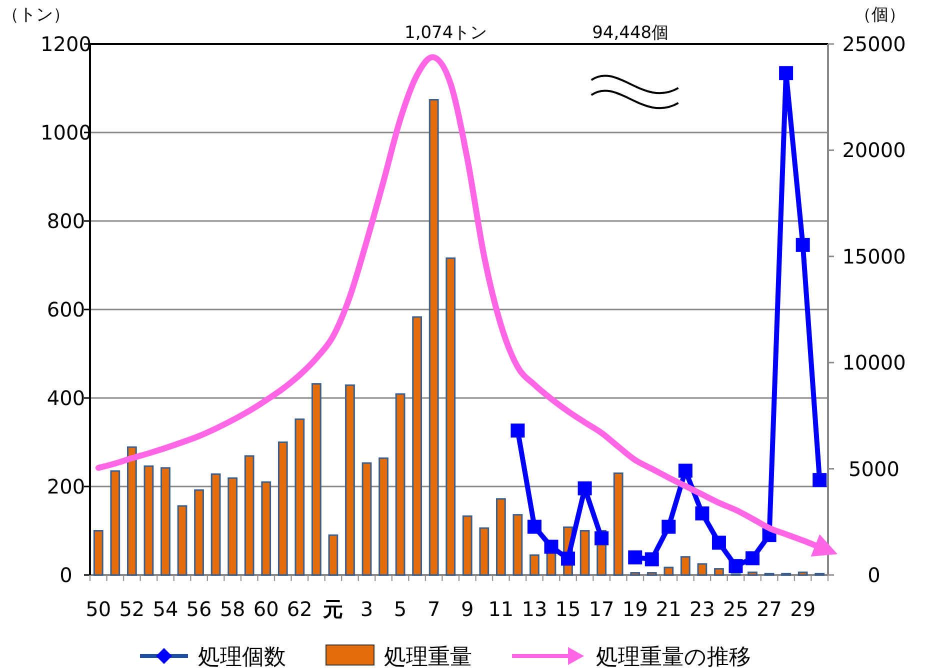 The height and width of the screenshot is (669, 932). What do you see at coordinates (66, 132) in the screenshot?
I see `y-tick-label: 1000` at bounding box center [66, 132].